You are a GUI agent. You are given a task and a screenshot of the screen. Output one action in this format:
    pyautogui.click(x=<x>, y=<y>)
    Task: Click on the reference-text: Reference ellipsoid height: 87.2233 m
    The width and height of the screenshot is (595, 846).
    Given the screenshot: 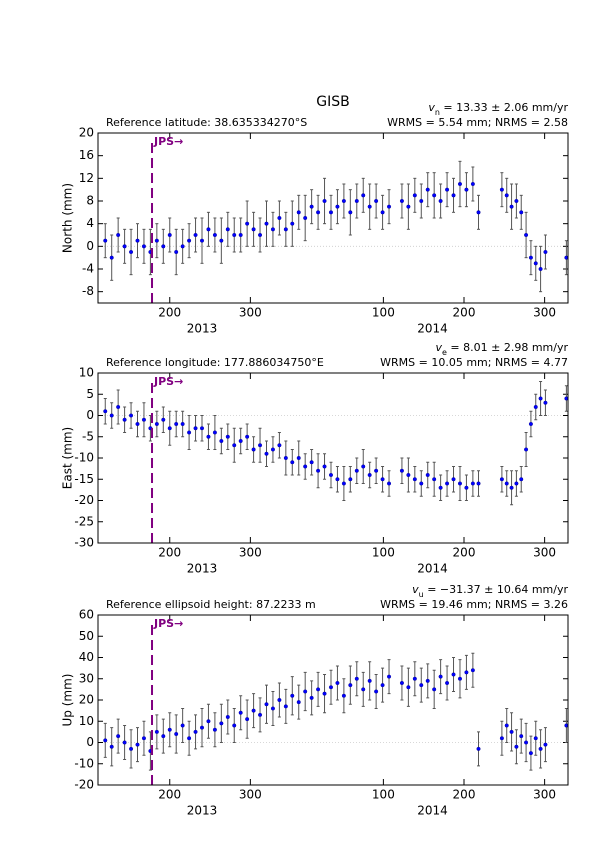 What is the action you would take?
    pyautogui.click(x=211, y=604)
    